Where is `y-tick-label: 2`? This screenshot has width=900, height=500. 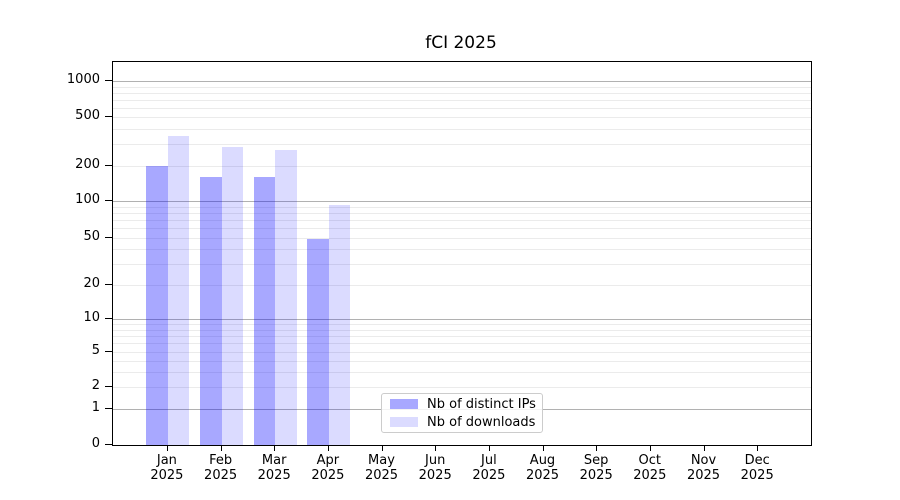 y-tick-label: 2 is located at coordinates (95, 385).